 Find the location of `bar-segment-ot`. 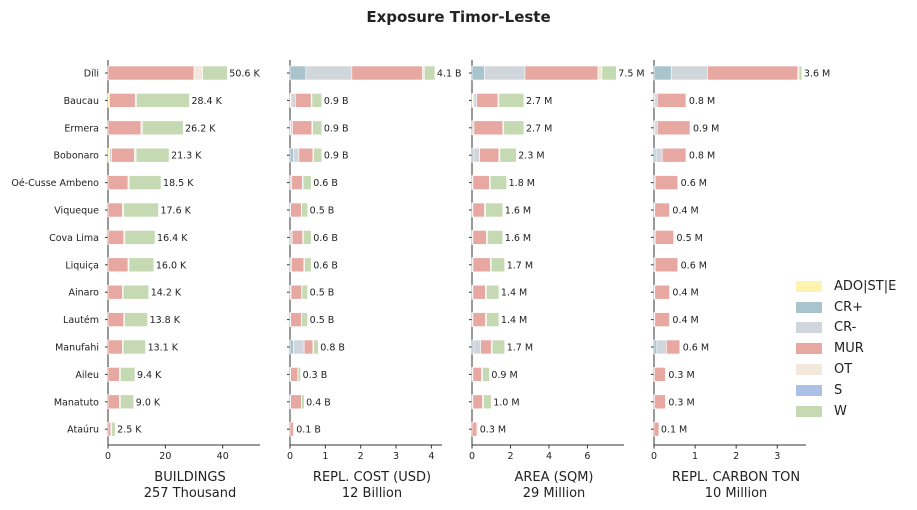

bar-segment-ot is located at coordinates (198, 73).